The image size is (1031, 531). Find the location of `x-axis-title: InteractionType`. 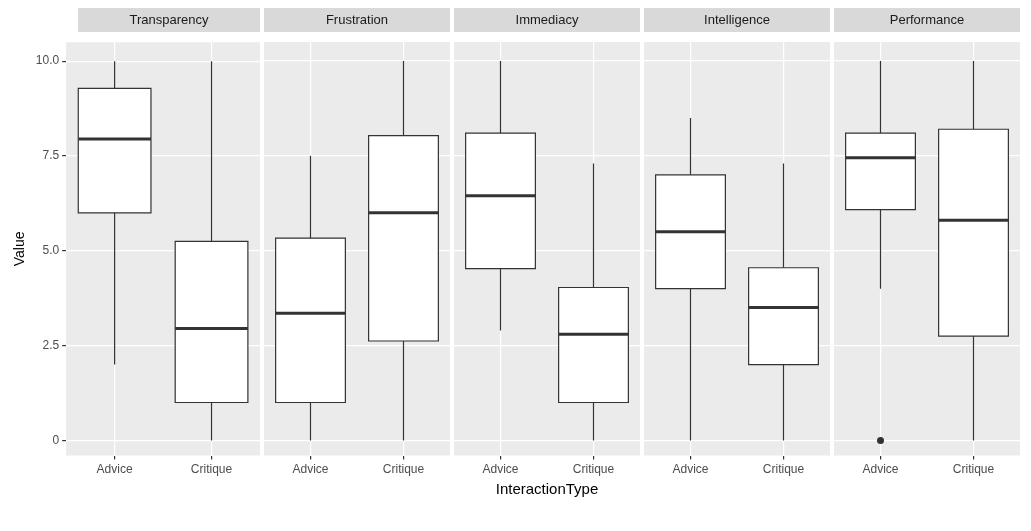

x-axis-title: InteractionType is located at coordinates (547, 489).